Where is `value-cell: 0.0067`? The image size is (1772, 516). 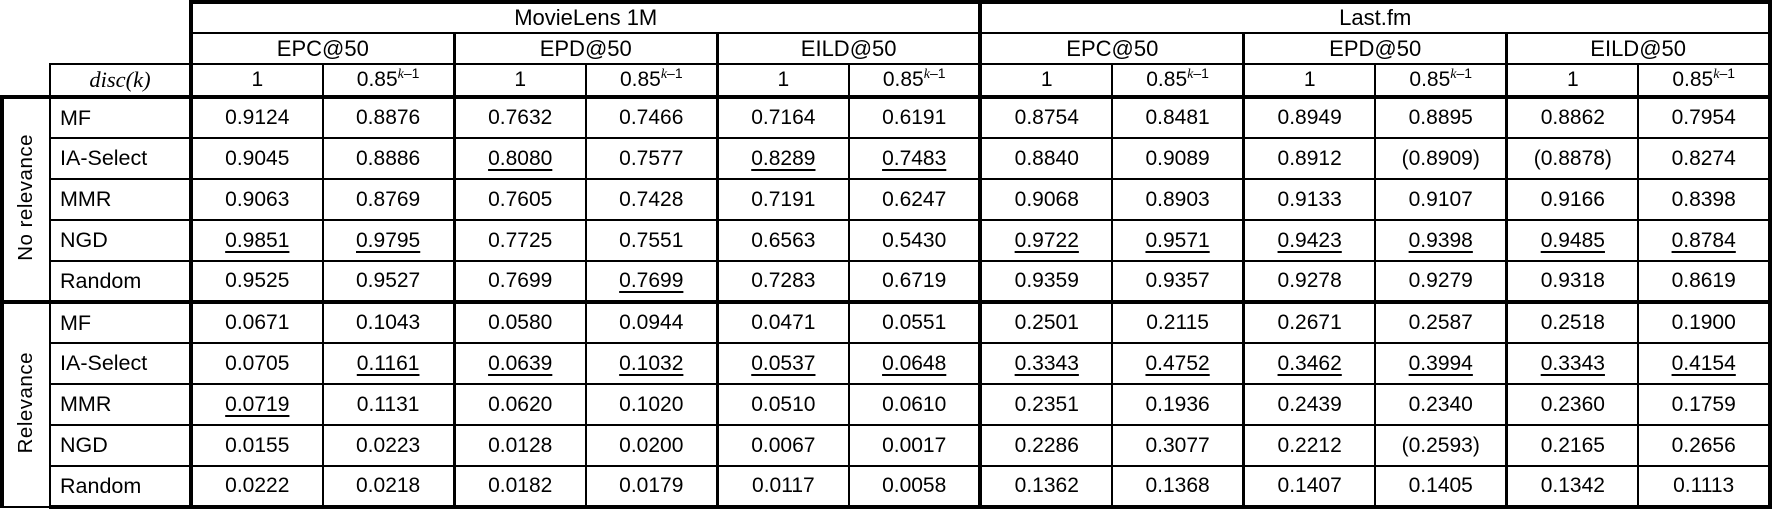 value-cell: 0.0067 is located at coordinates (782, 445).